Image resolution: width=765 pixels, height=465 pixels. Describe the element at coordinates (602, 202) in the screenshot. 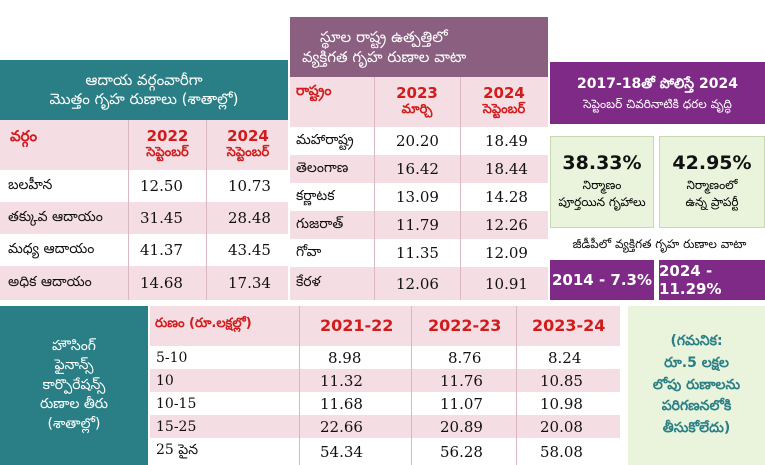

I see `price-completed-label2: పూర్తయిన గృహాలు` at that location.